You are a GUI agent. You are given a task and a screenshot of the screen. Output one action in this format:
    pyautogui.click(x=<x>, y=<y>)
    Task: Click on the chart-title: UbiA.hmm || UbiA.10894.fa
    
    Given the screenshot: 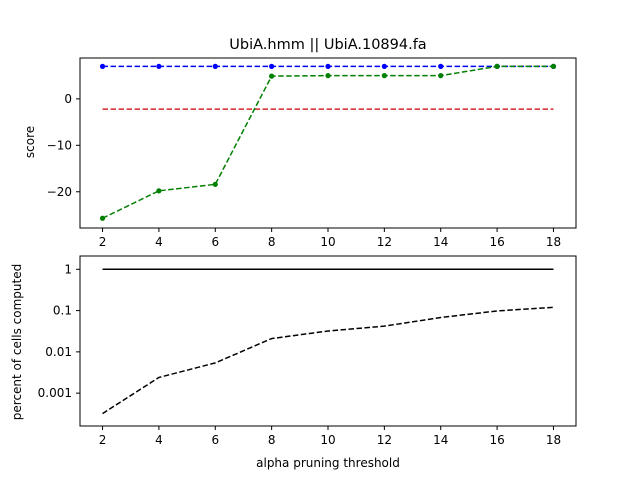 What is the action you would take?
    pyautogui.click(x=327, y=45)
    